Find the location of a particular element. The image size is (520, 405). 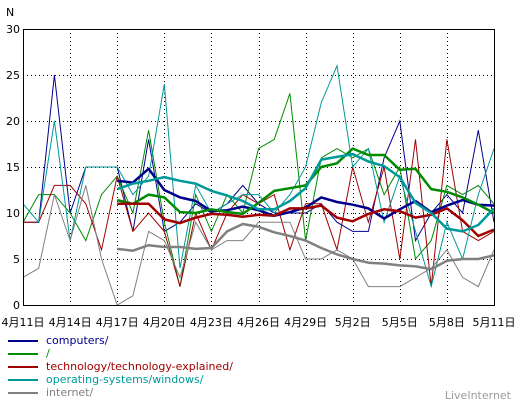

y-tick-label: 5 is located at coordinates (16, 259).